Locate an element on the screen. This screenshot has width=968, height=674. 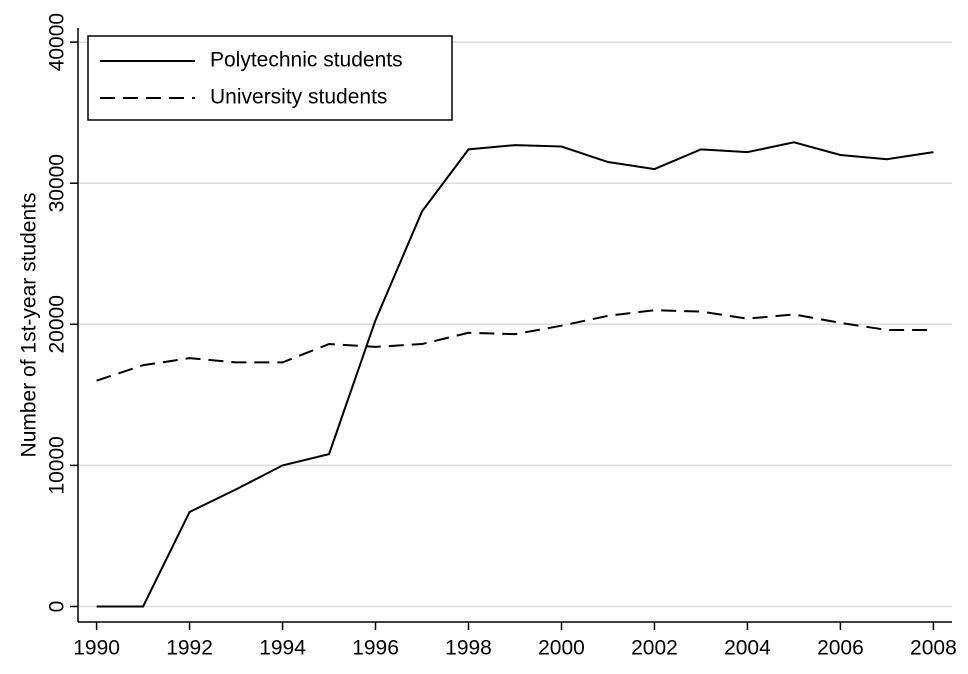
y-tick-label: 20000 is located at coordinates (57, 324).